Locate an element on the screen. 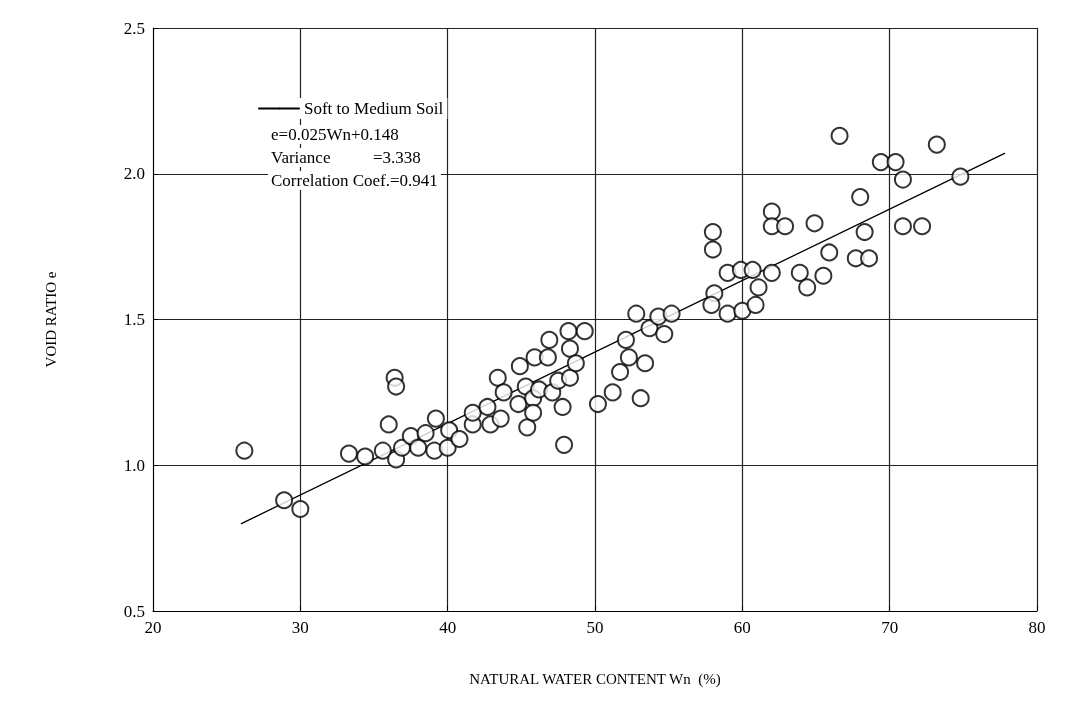 Image resolution: width=1066 pixels, height=719 pixels. x-tick-label: 30 is located at coordinates (300, 627).